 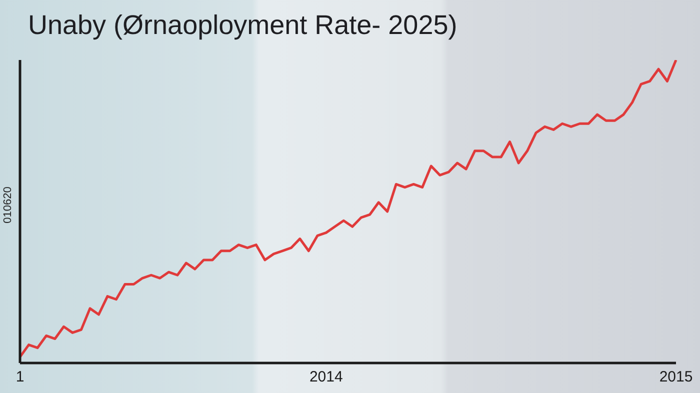 What do you see at coordinates (676, 377) in the screenshot?
I see `x-tick-label: 2015` at bounding box center [676, 377].